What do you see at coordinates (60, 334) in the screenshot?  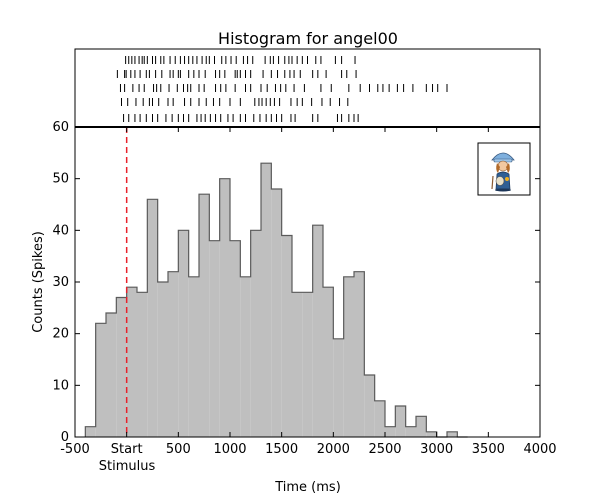 I see `y-tick-label: 20` at bounding box center [60, 334].